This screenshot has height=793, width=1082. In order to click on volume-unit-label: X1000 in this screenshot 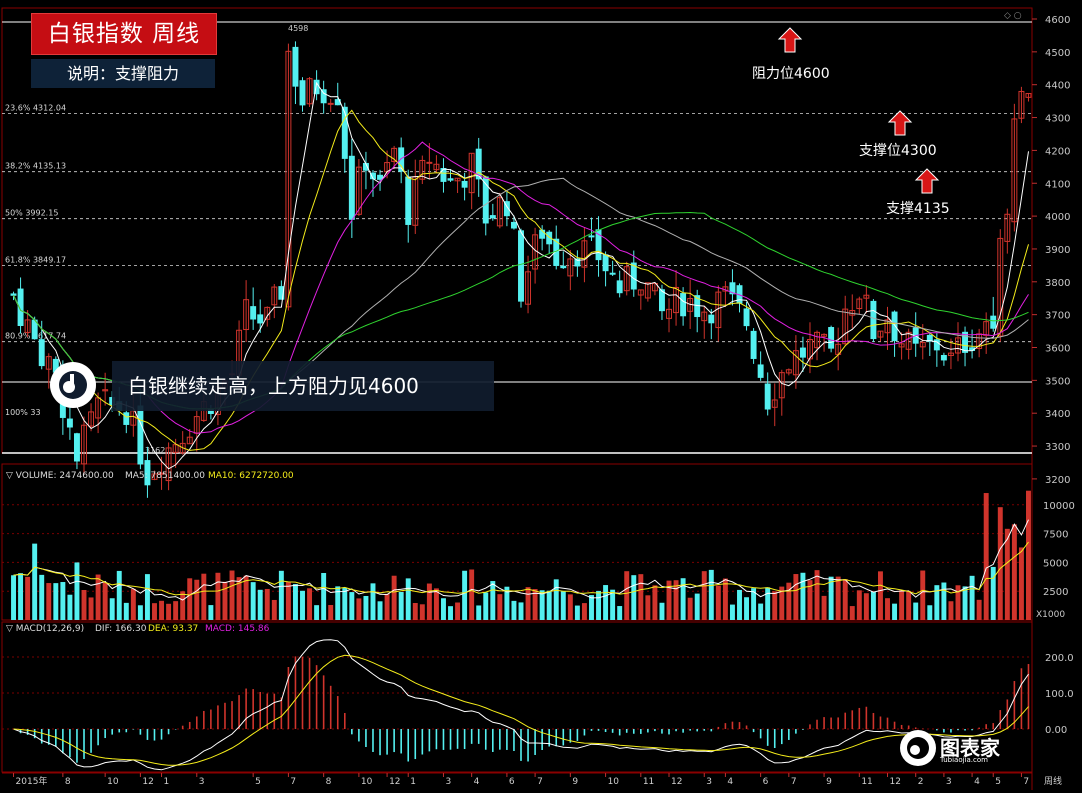, I will do `click(1050, 615)`.